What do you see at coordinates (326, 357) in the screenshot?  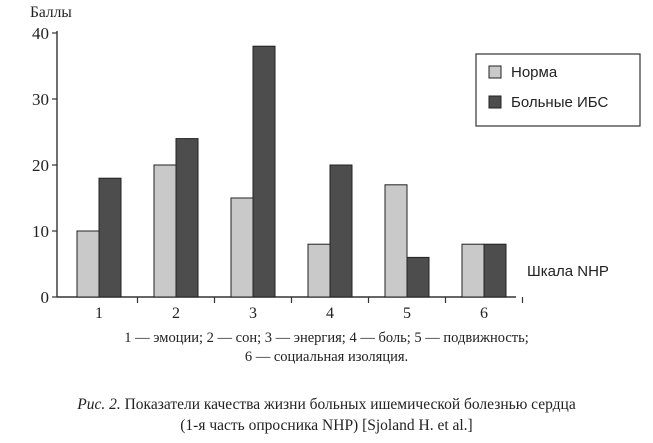 I see `scale-note-line-2: 6 — социальная изоляция.` at bounding box center [326, 357].